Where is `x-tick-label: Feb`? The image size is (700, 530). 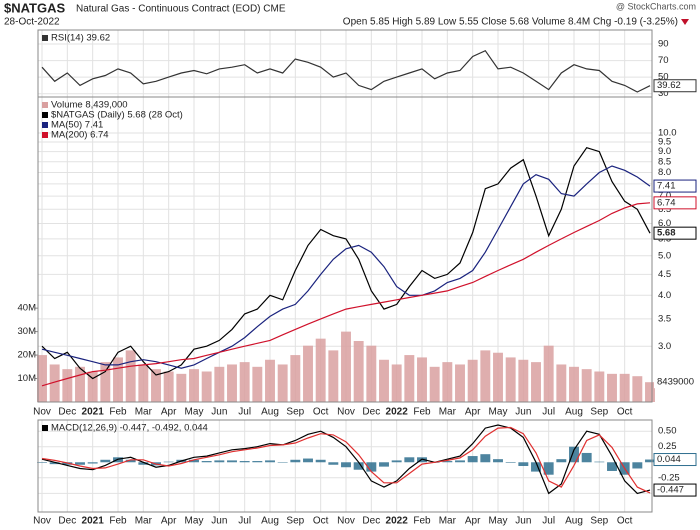 x-tick-label: Feb is located at coordinates (118, 521).